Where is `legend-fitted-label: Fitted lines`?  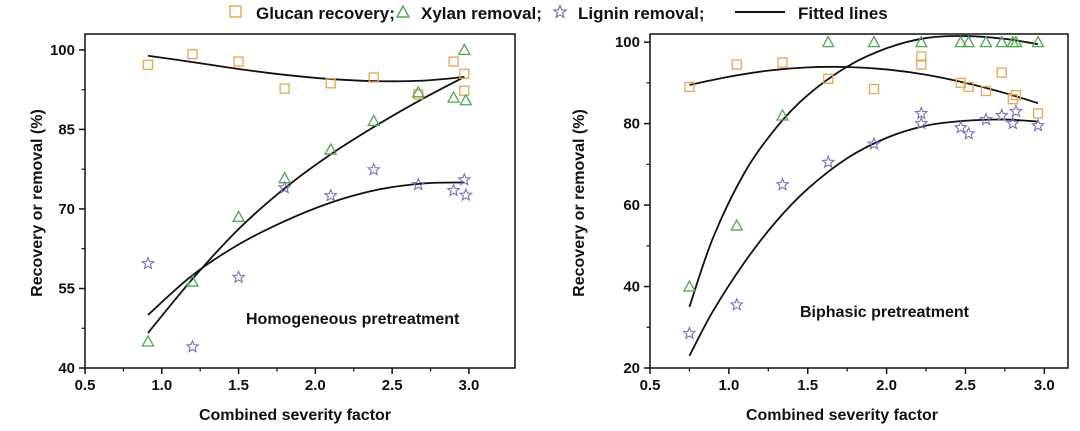 legend-fitted-label: Fitted lines is located at coordinates (843, 13).